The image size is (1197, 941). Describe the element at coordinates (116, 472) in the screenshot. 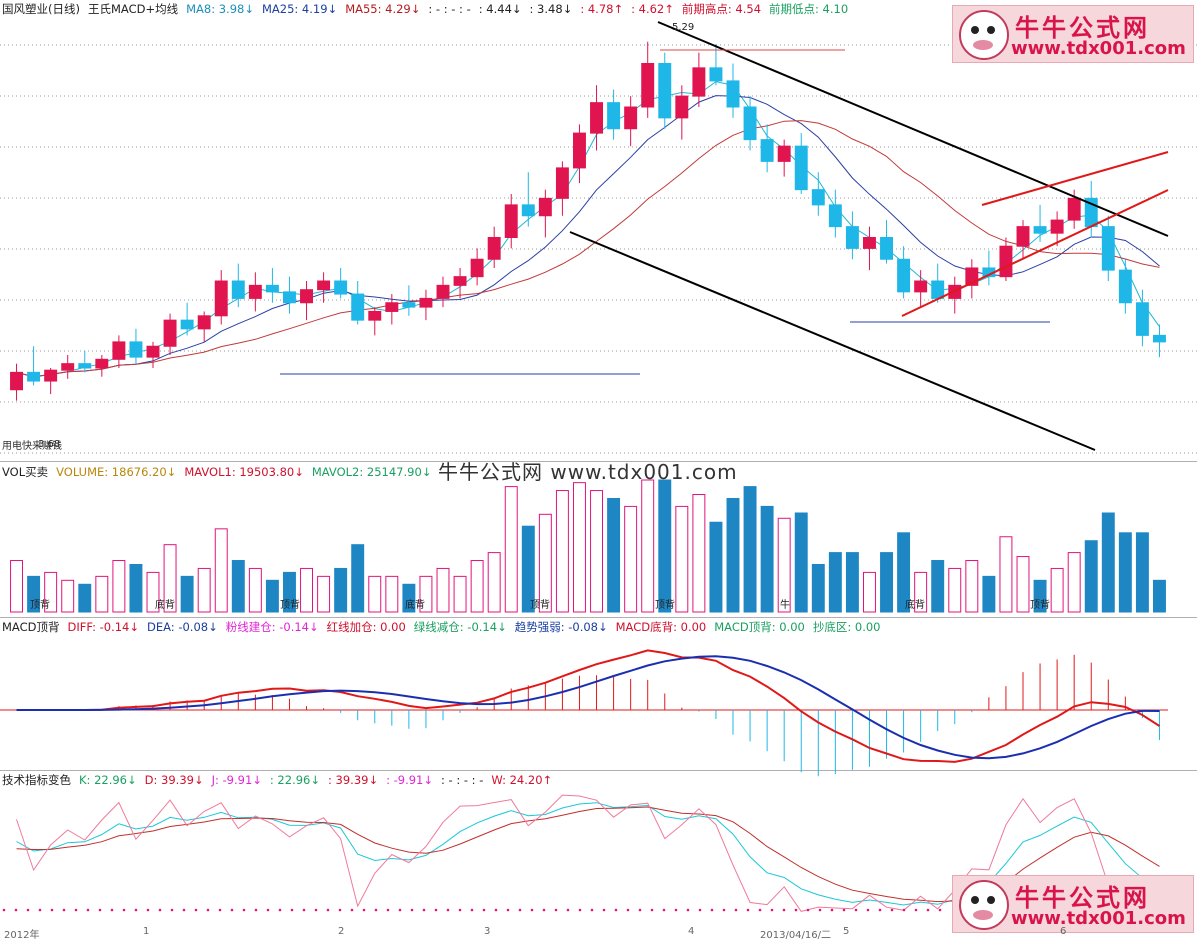

I see `volume-header-item: VOLUME: 18676.20↓` at that location.